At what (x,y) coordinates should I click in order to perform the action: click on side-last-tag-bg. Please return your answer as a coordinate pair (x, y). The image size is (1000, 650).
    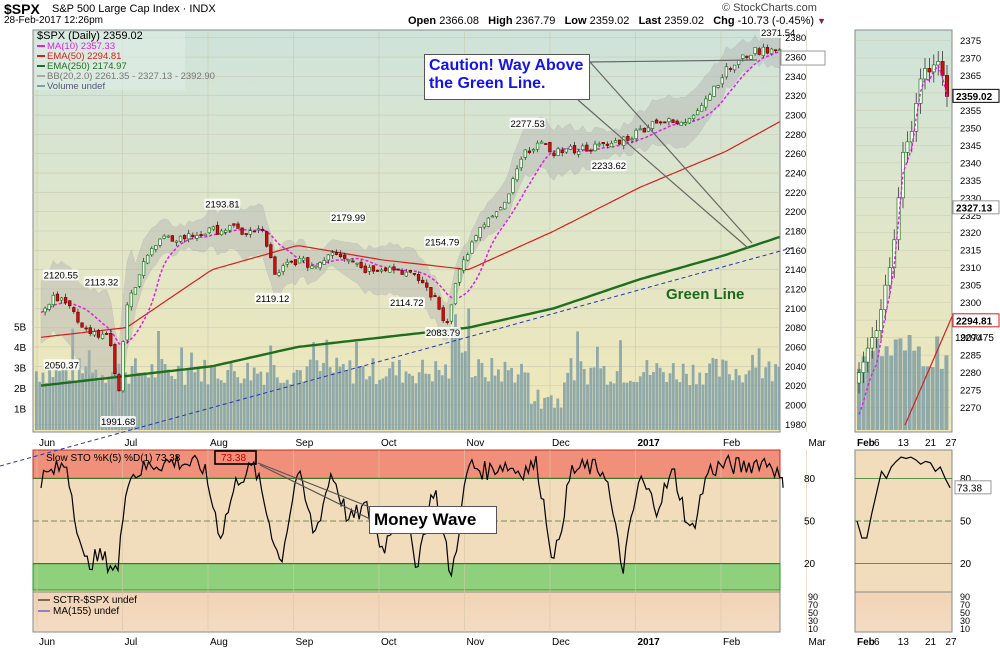
    Looking at the image, I should click on (976, 95).